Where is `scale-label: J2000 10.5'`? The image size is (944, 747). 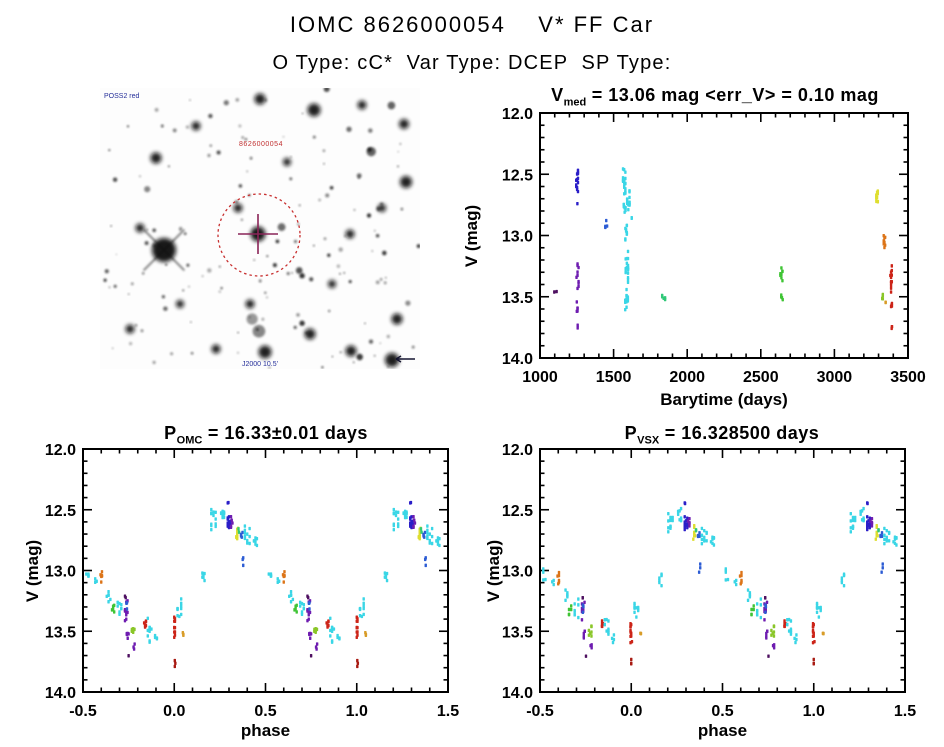
scale-label: J2000 10.5' is located at coordinates (260, 364).